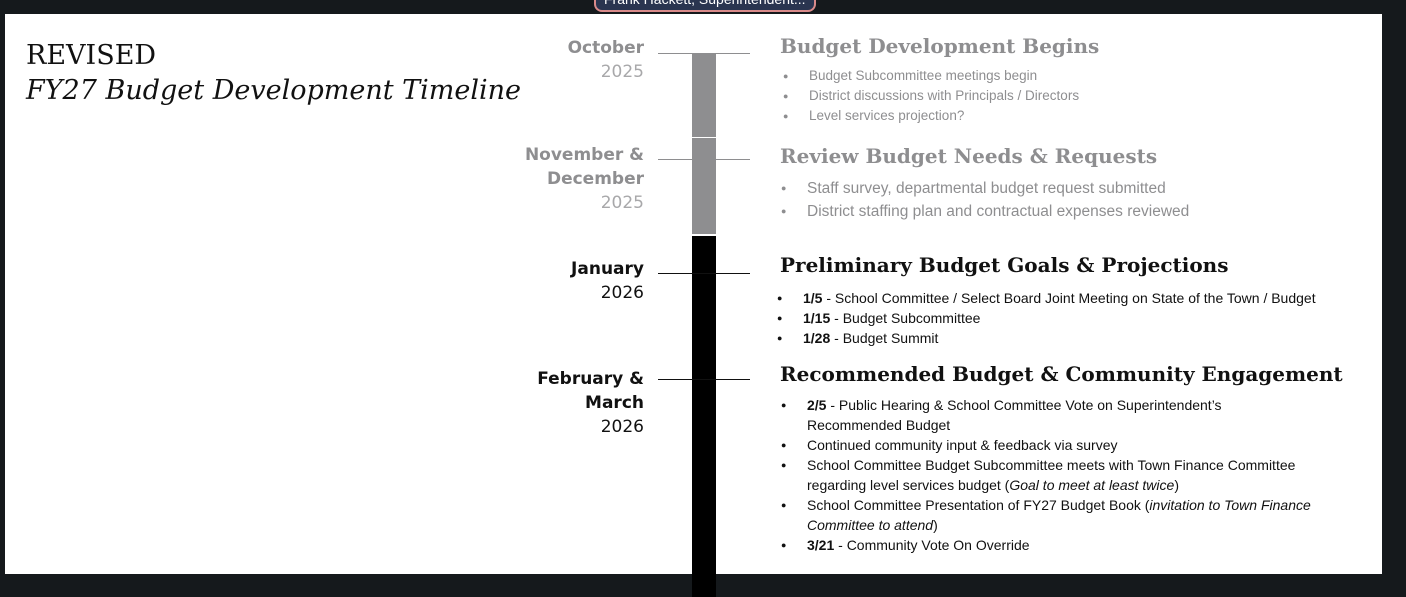  What do you see at coordinates (969, 156) in the screenshot?
I see `section-heading: Review Budget Needs & Requests` at bounding box center [969, 156].